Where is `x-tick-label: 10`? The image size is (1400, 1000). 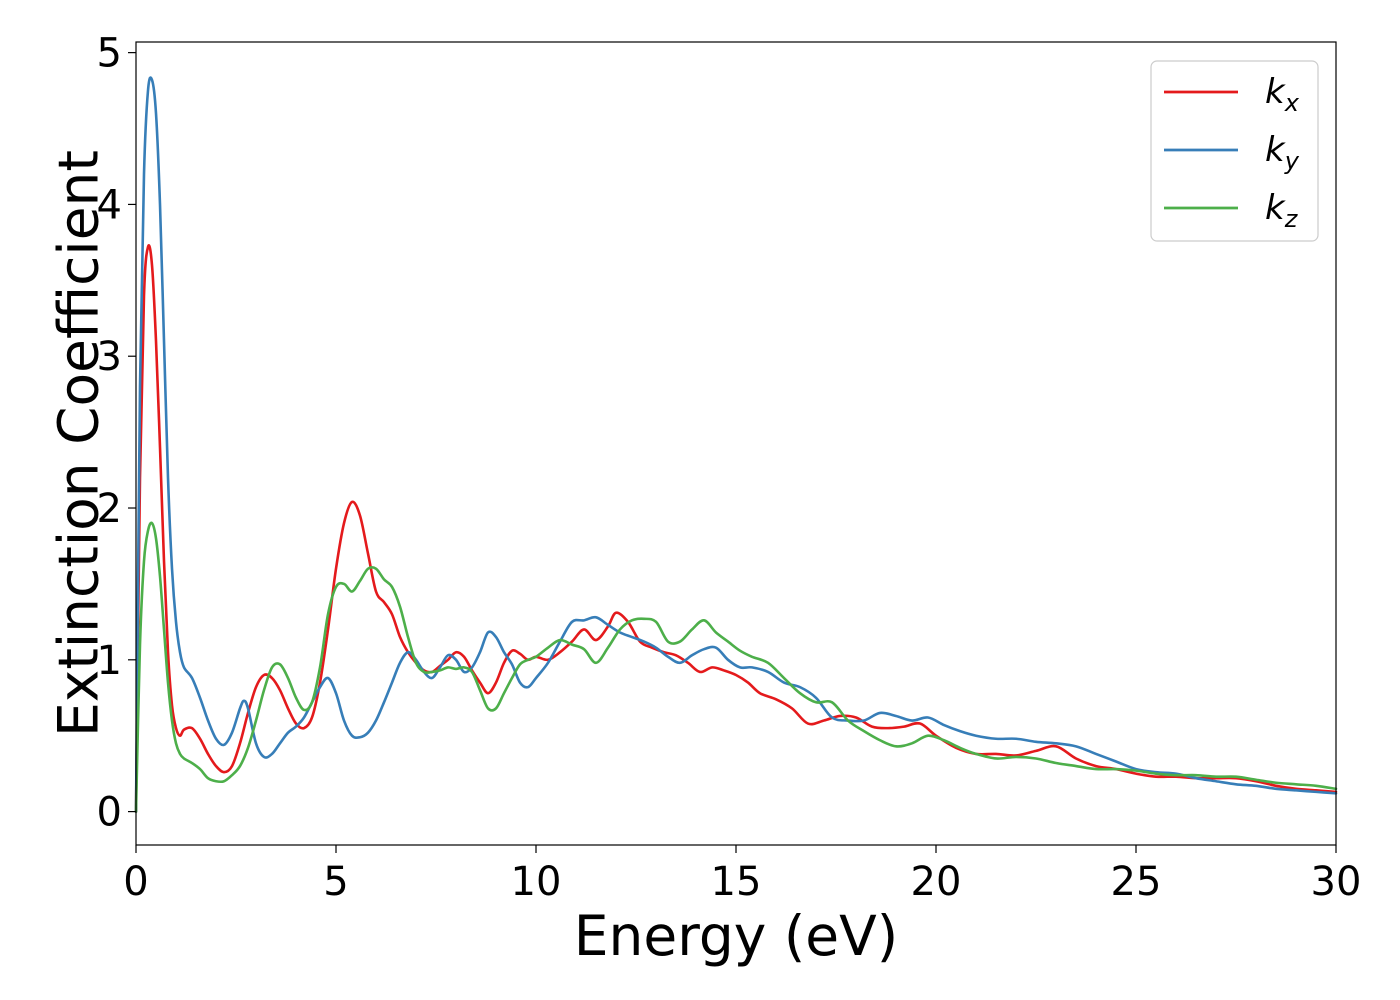
x-tick-label: 10 is located at coordinates (536, 882).